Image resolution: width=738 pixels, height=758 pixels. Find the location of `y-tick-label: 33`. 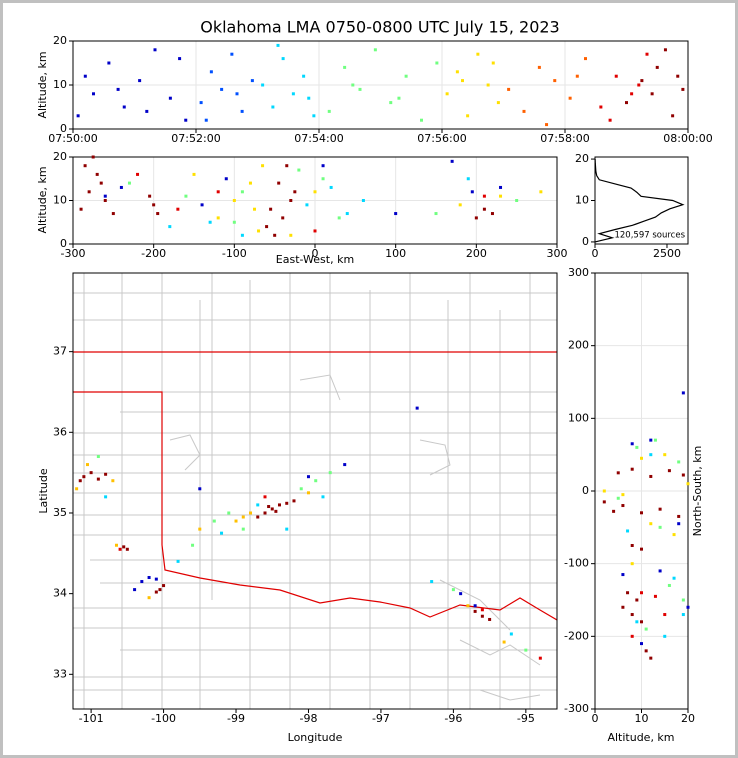

y-tick-label: 33 is located at coordinates (60, 673).